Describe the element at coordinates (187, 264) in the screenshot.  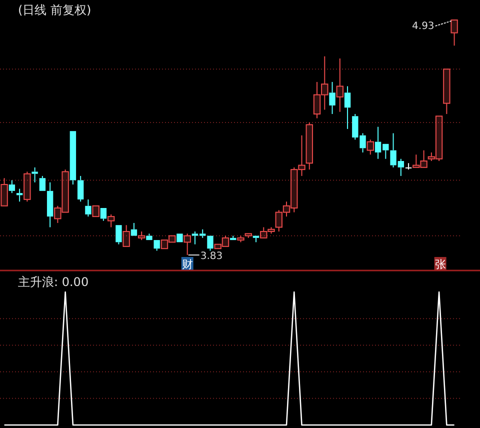
I see `marker-note: 财` at that location.